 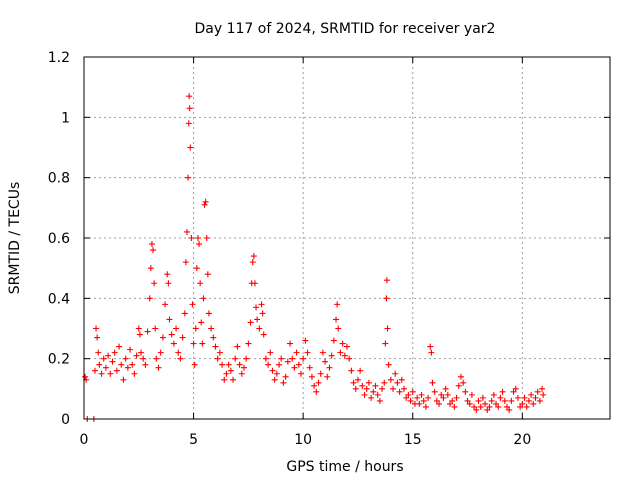 What do you see at coordinates (344, 467) in the screenshot?
I see `x-axis-label: GPS time / hours` at bounding box center [344, 467].